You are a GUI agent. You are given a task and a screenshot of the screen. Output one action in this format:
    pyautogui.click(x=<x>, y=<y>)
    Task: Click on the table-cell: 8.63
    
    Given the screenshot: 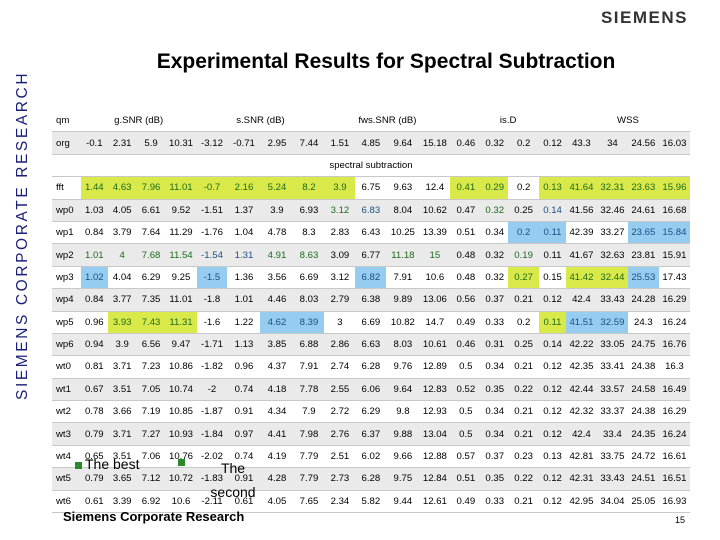 What is the action you would take?
    pyautogui.click(x=309, y=255)
    